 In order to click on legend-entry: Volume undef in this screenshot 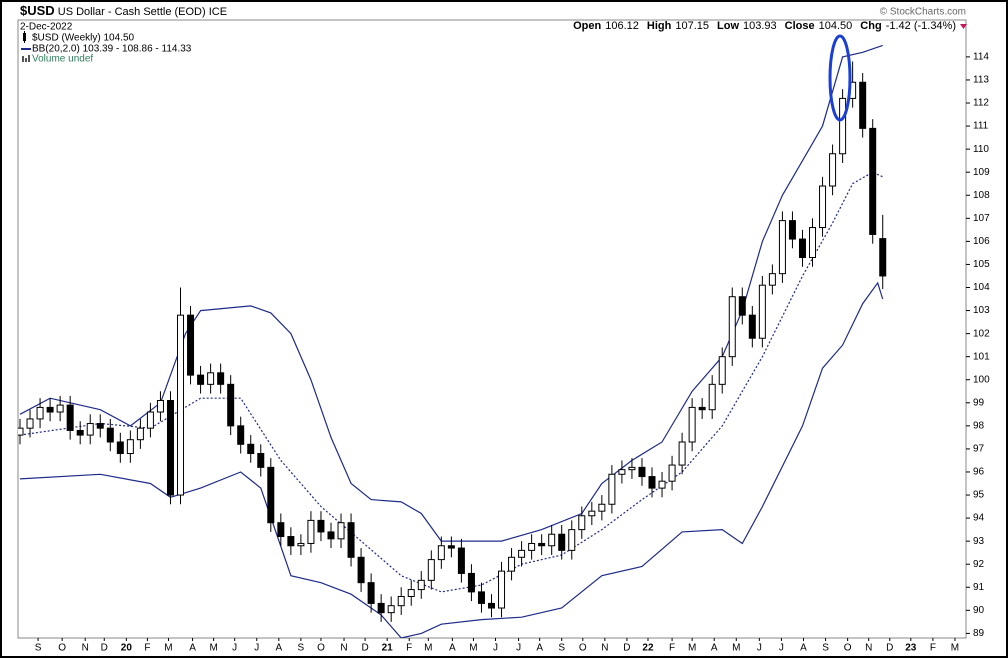, I will do `click(62, 59)`.